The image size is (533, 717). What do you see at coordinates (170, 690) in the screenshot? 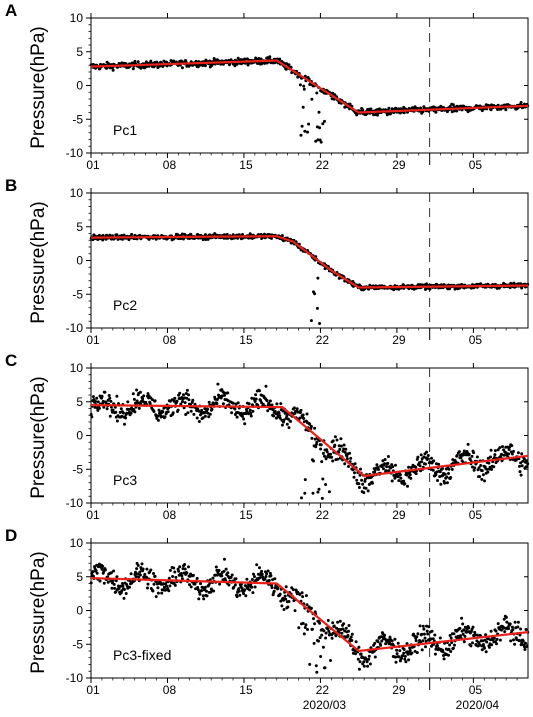
I see `x-tick-label: 08` at bounding box center [170, 690].